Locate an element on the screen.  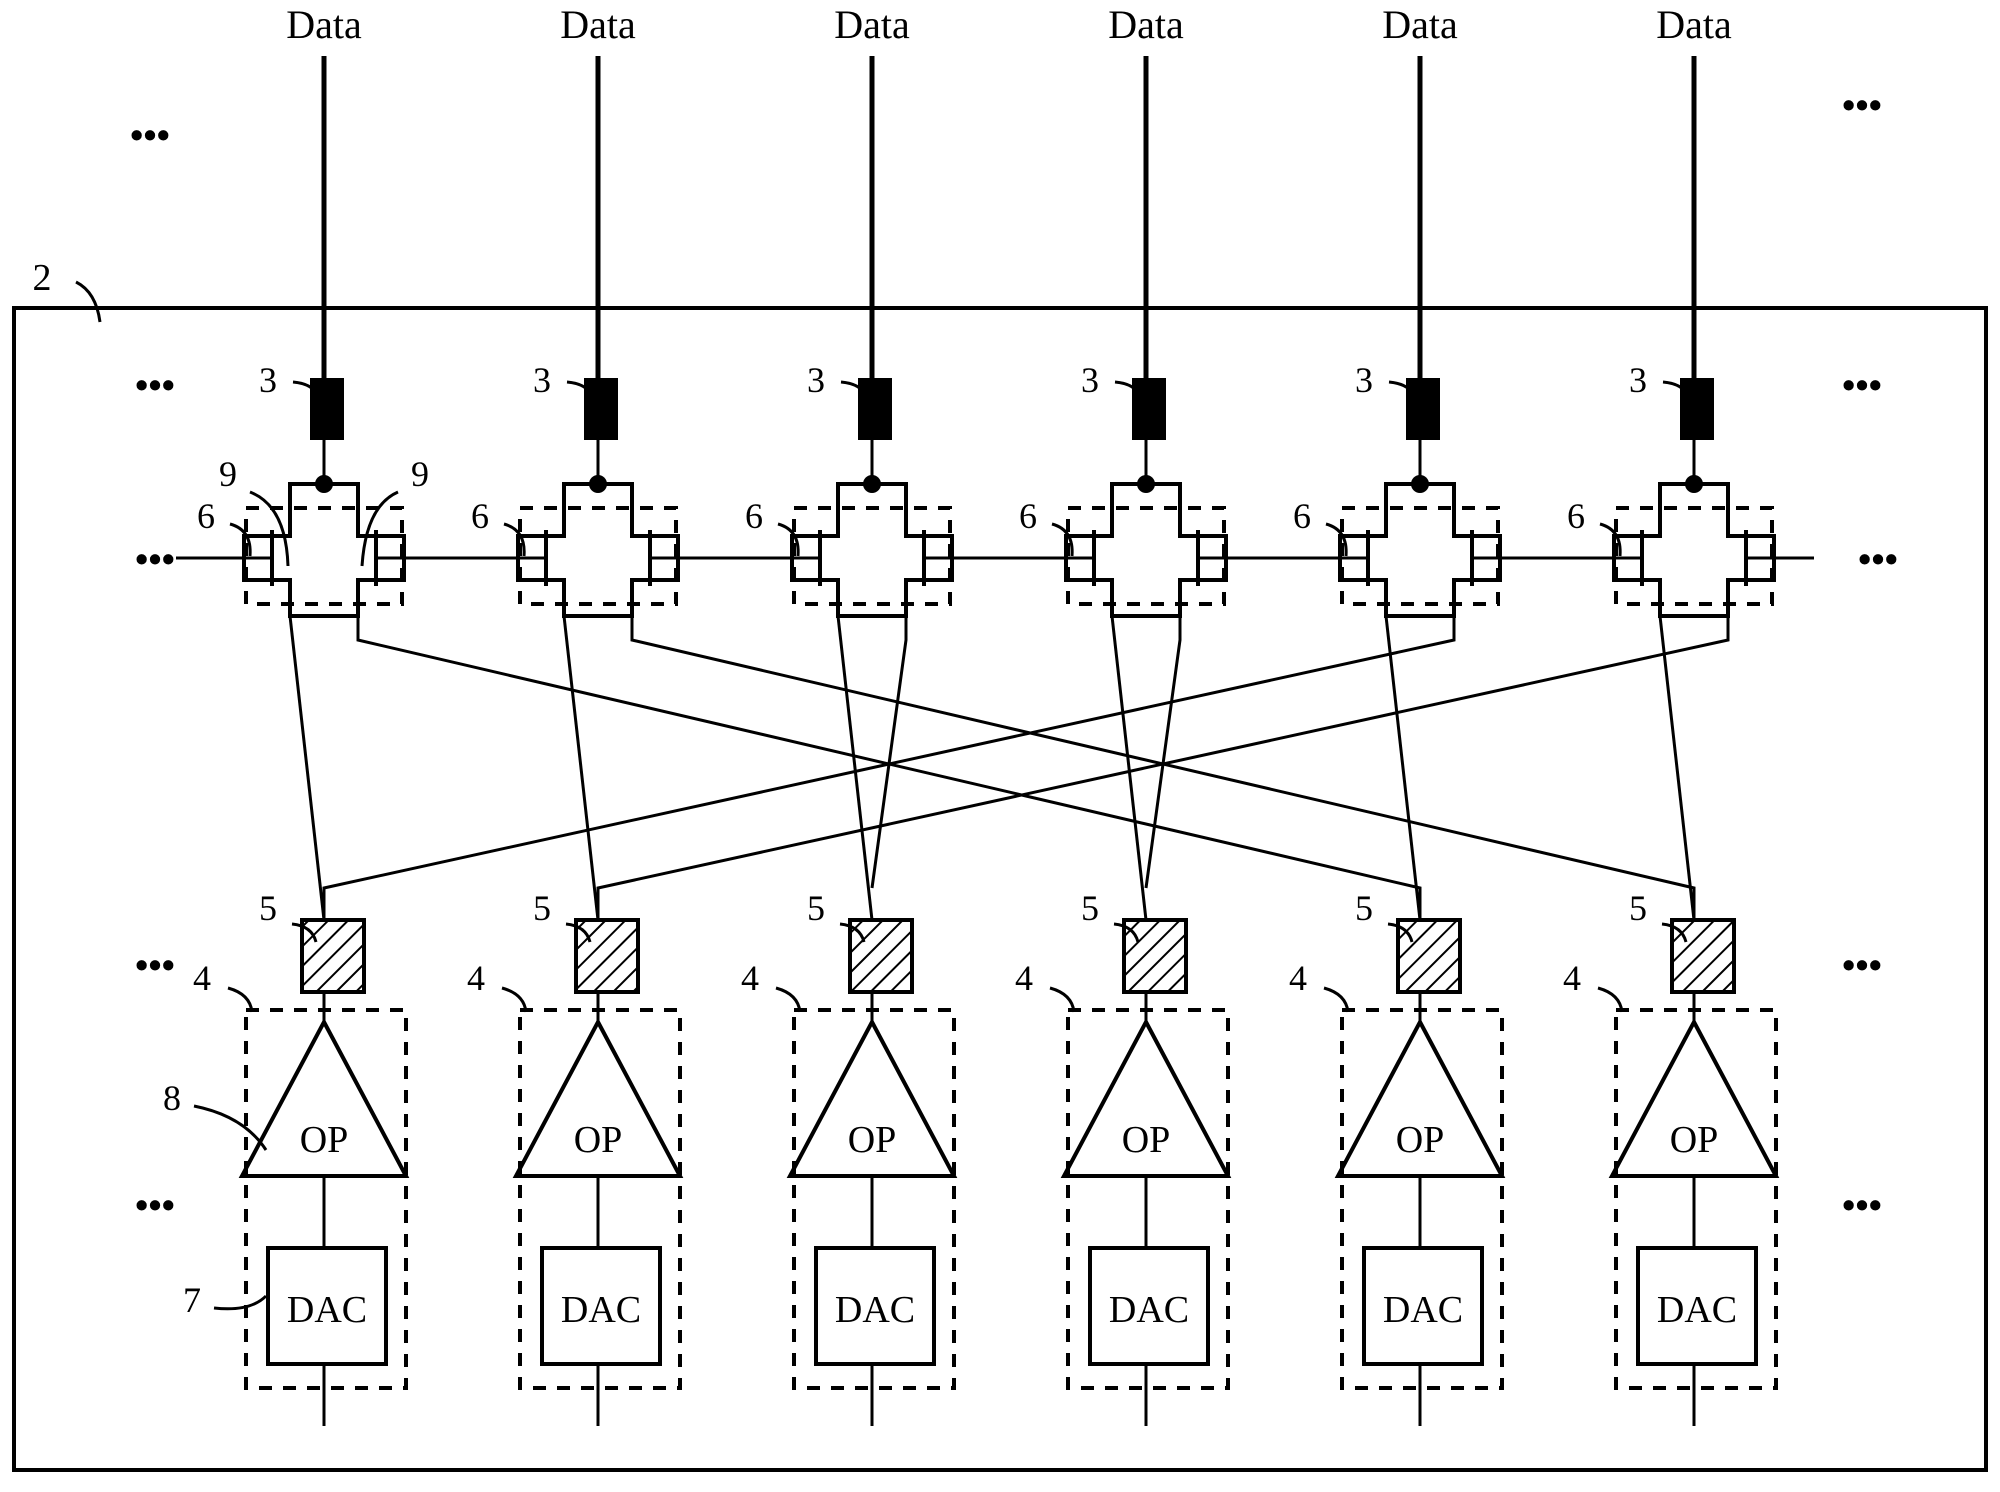
numeral-3-col-1: 3 is located at coordinates (542, 380).